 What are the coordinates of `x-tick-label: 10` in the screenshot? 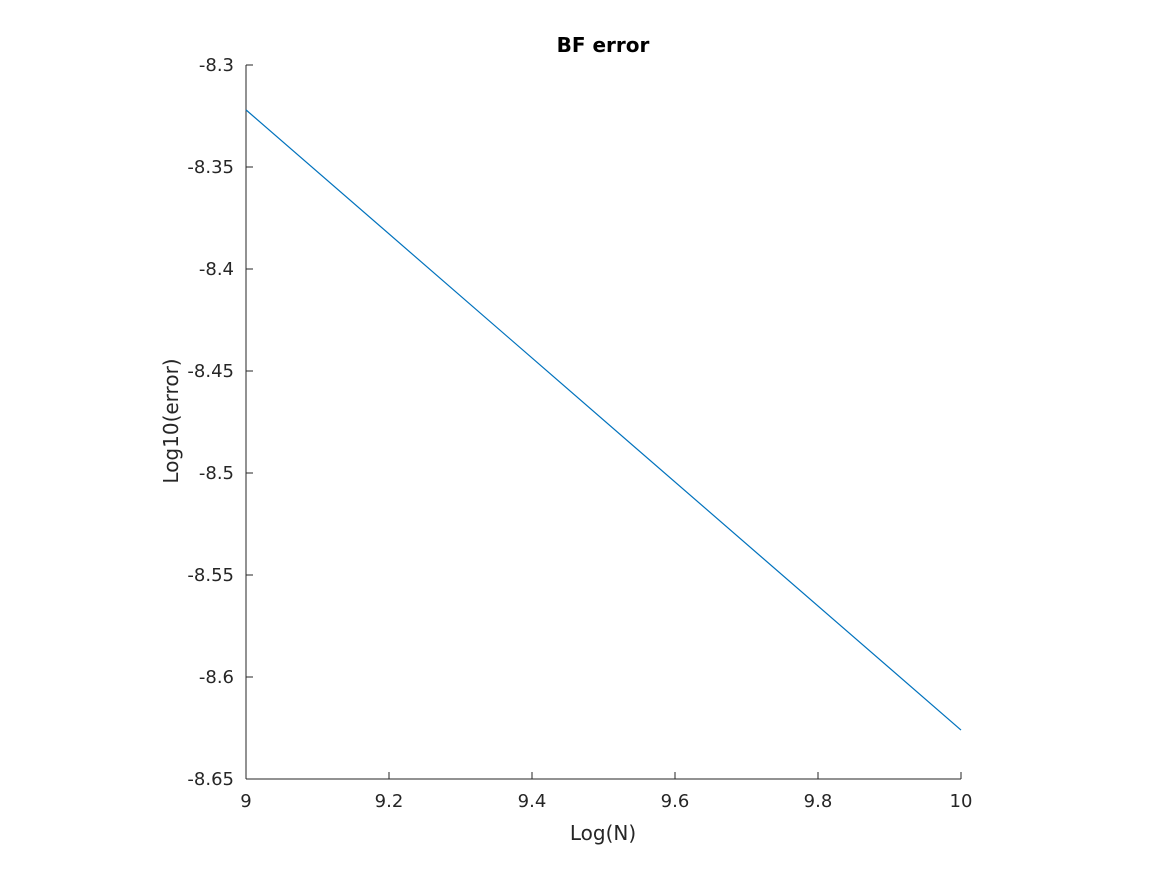 It's located at (961, 801).